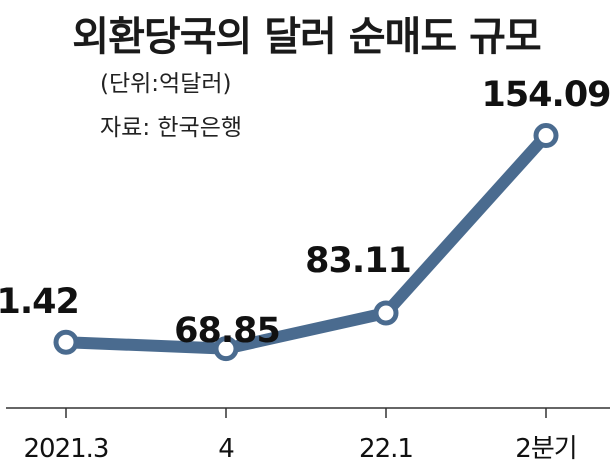 The width and height of the screenshot is (613, 473). What do you see at coordinates (171, 128) in the screenshot?
I see `source-note: 자료: 한국은행` at bounding box center [171, 128].